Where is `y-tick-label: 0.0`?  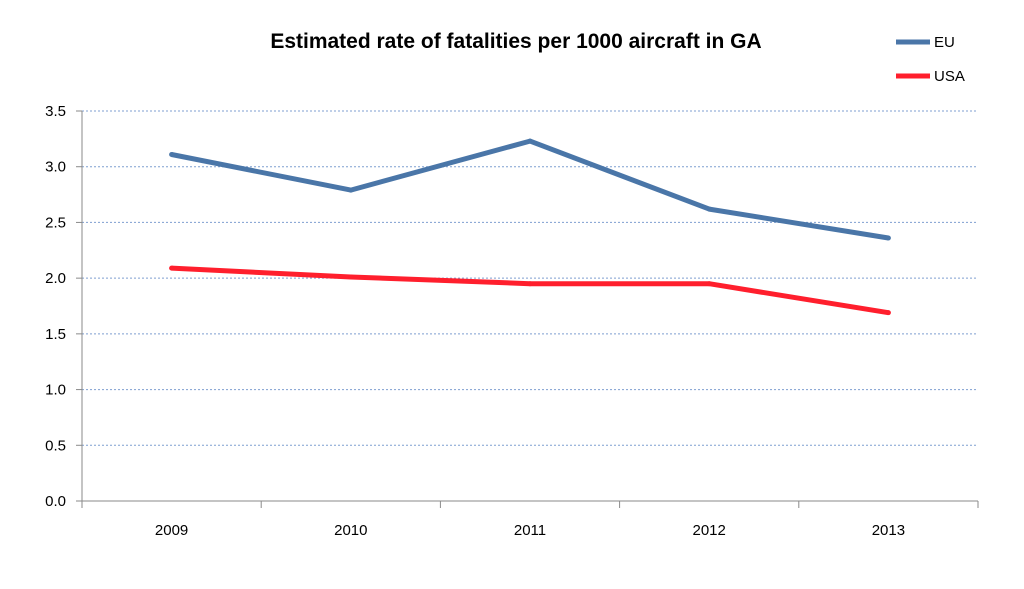 y-tick-label: 0.0 is located at coordinates (55, 501).